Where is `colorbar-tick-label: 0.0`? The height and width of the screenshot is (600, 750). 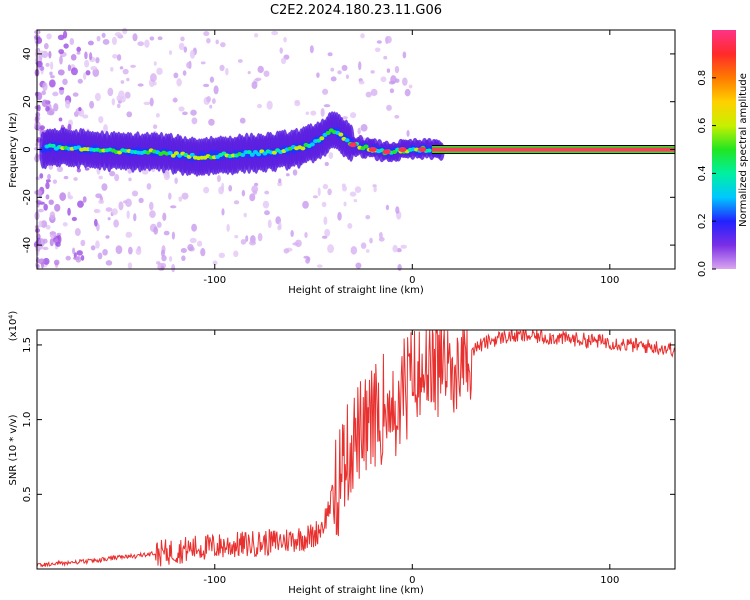 colorbar-tick-label: 0.0 is located at coordinates (702, 269).